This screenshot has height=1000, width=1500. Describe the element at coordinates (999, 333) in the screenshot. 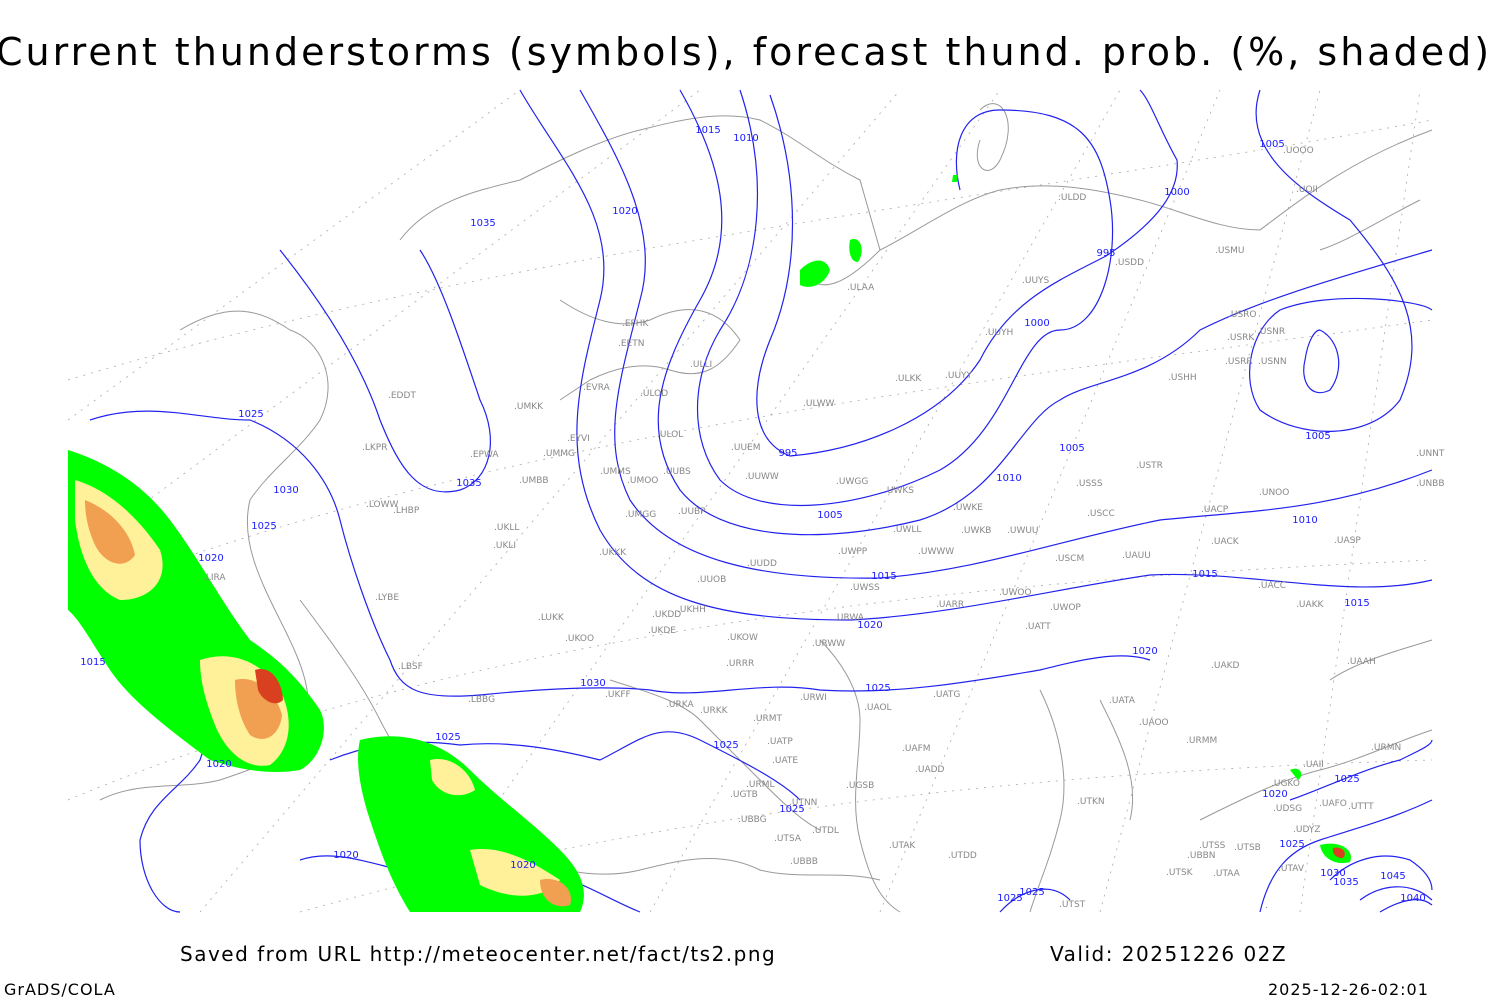

I see `station-label: .UUYH` at that location.